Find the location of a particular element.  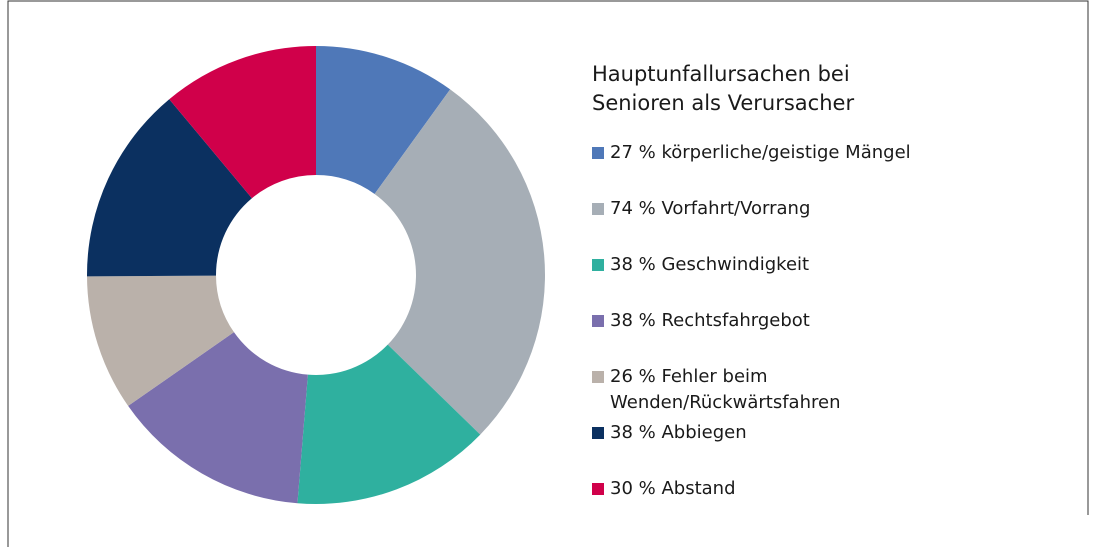

legend-value: 30 % is located at coordinates (633, 488).